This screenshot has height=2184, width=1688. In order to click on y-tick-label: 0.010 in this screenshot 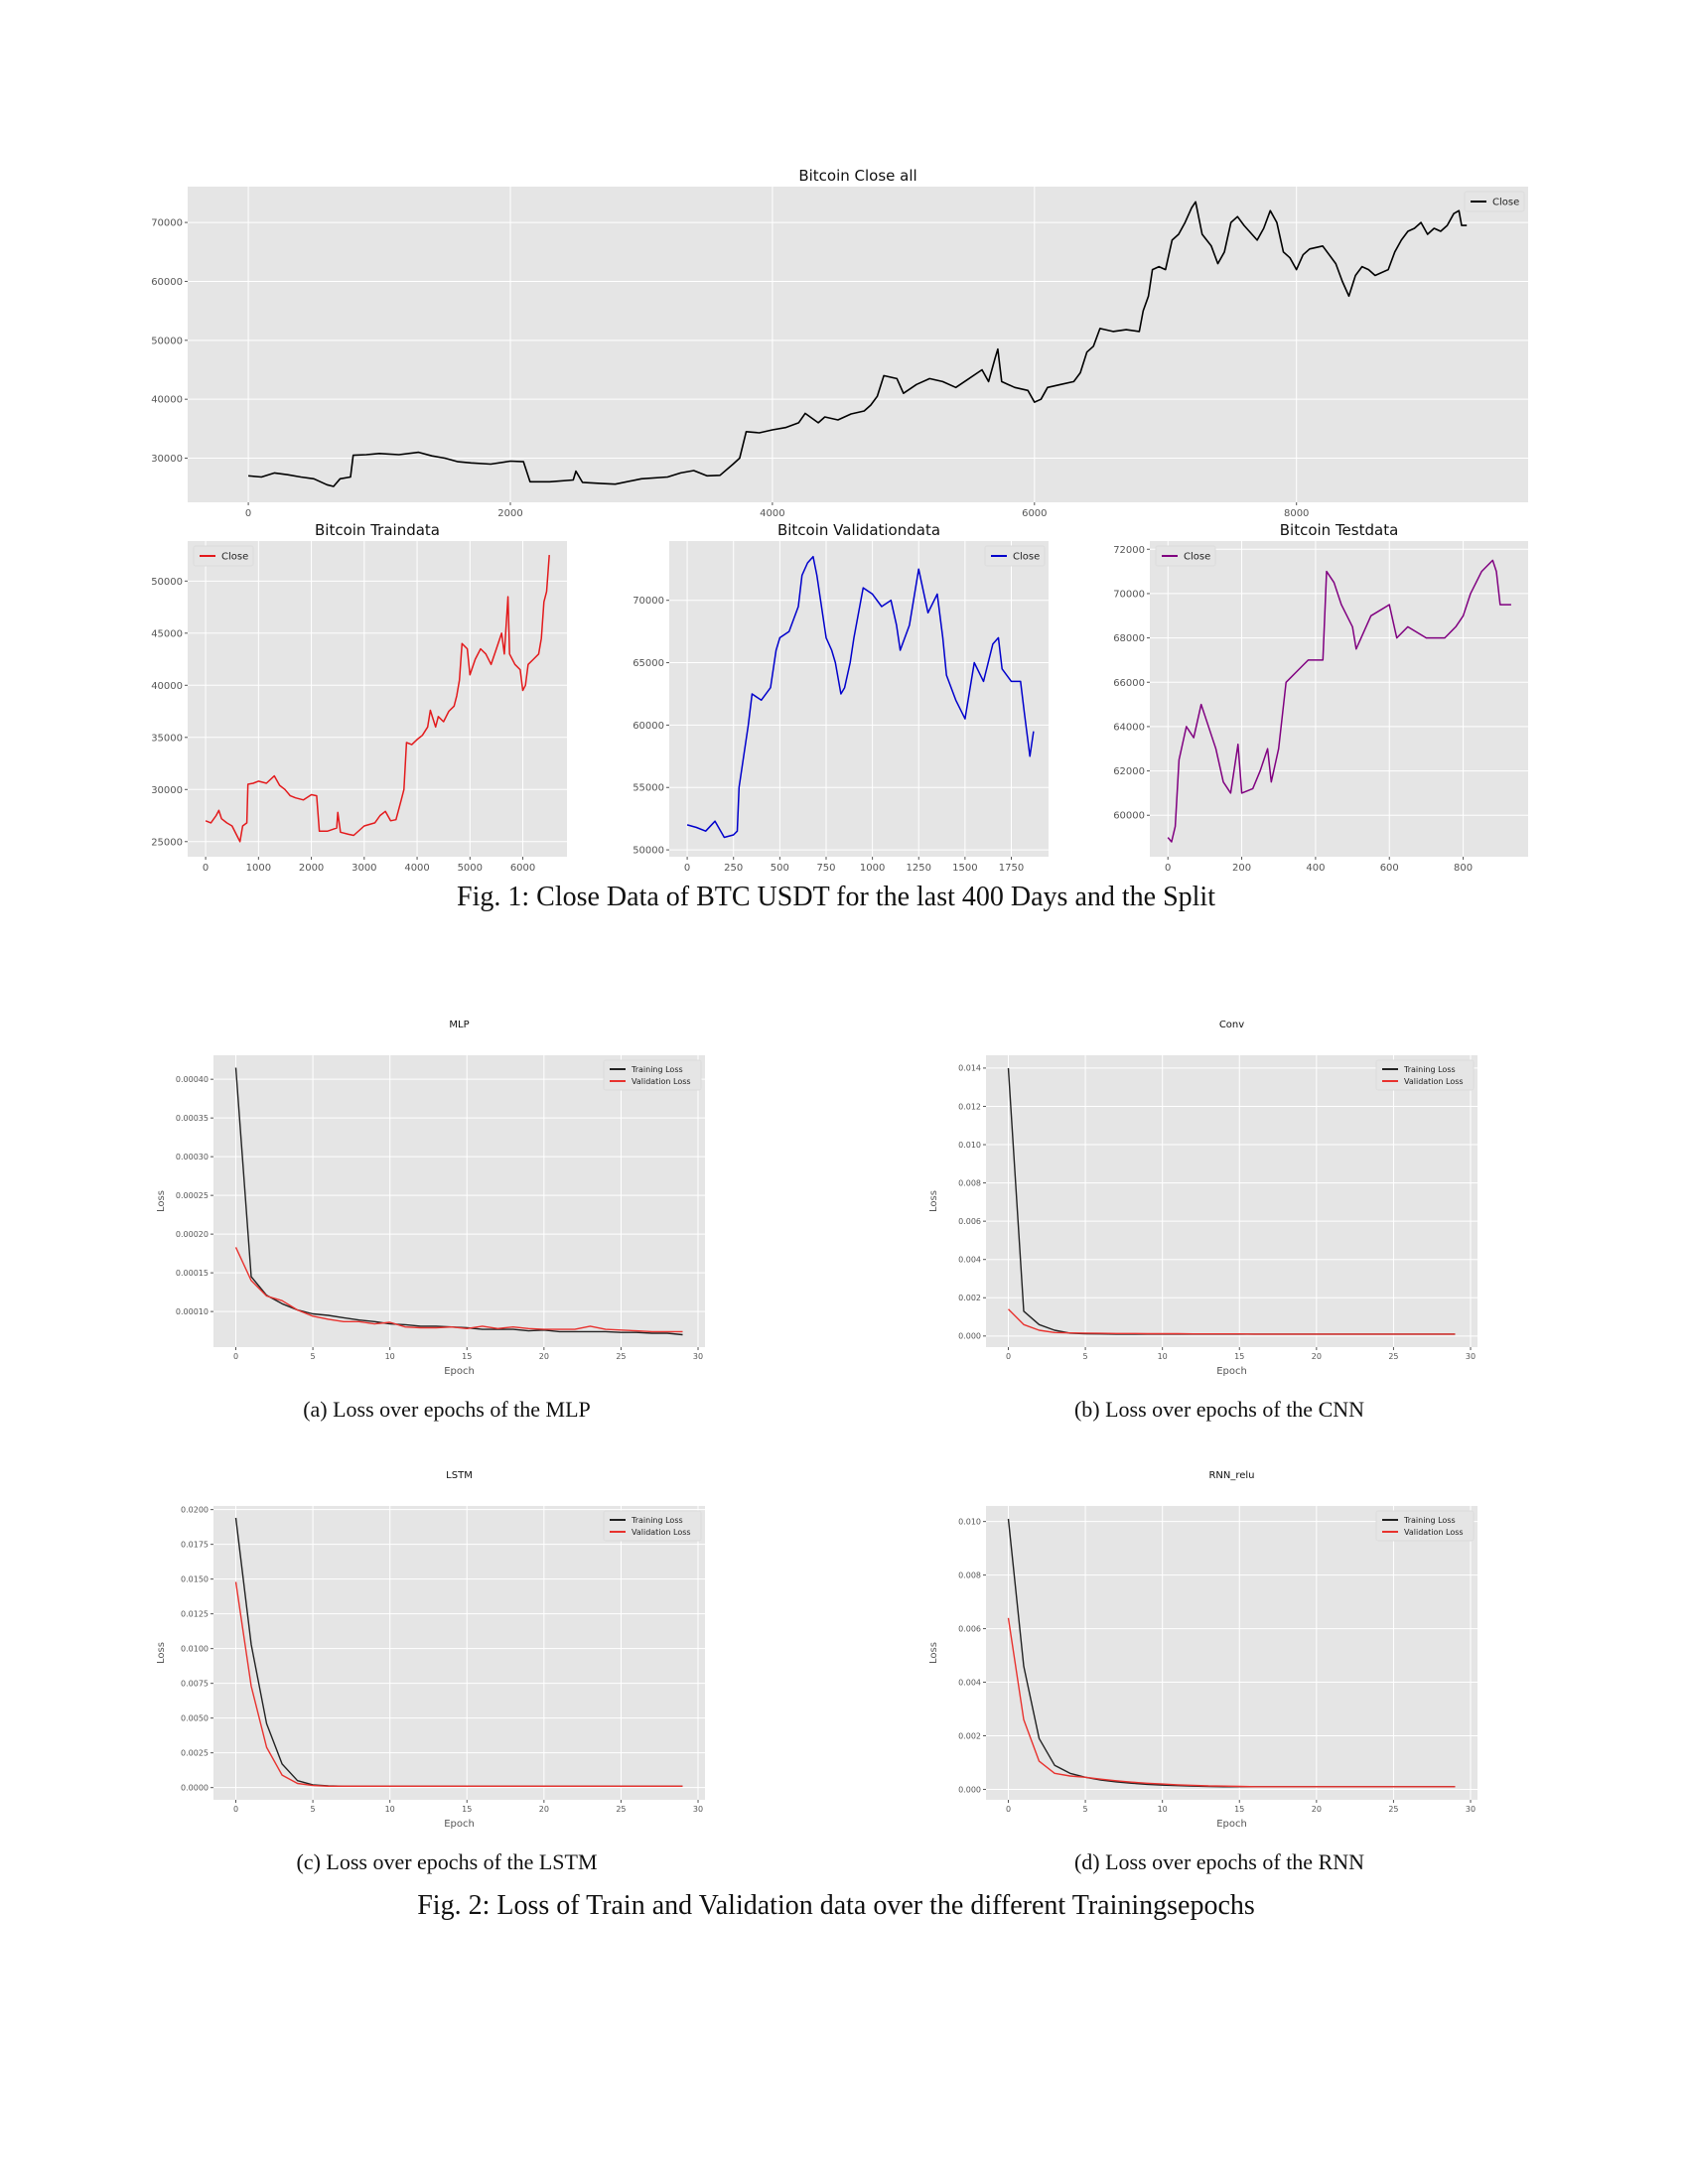, I will do `click(969, 1521)`.